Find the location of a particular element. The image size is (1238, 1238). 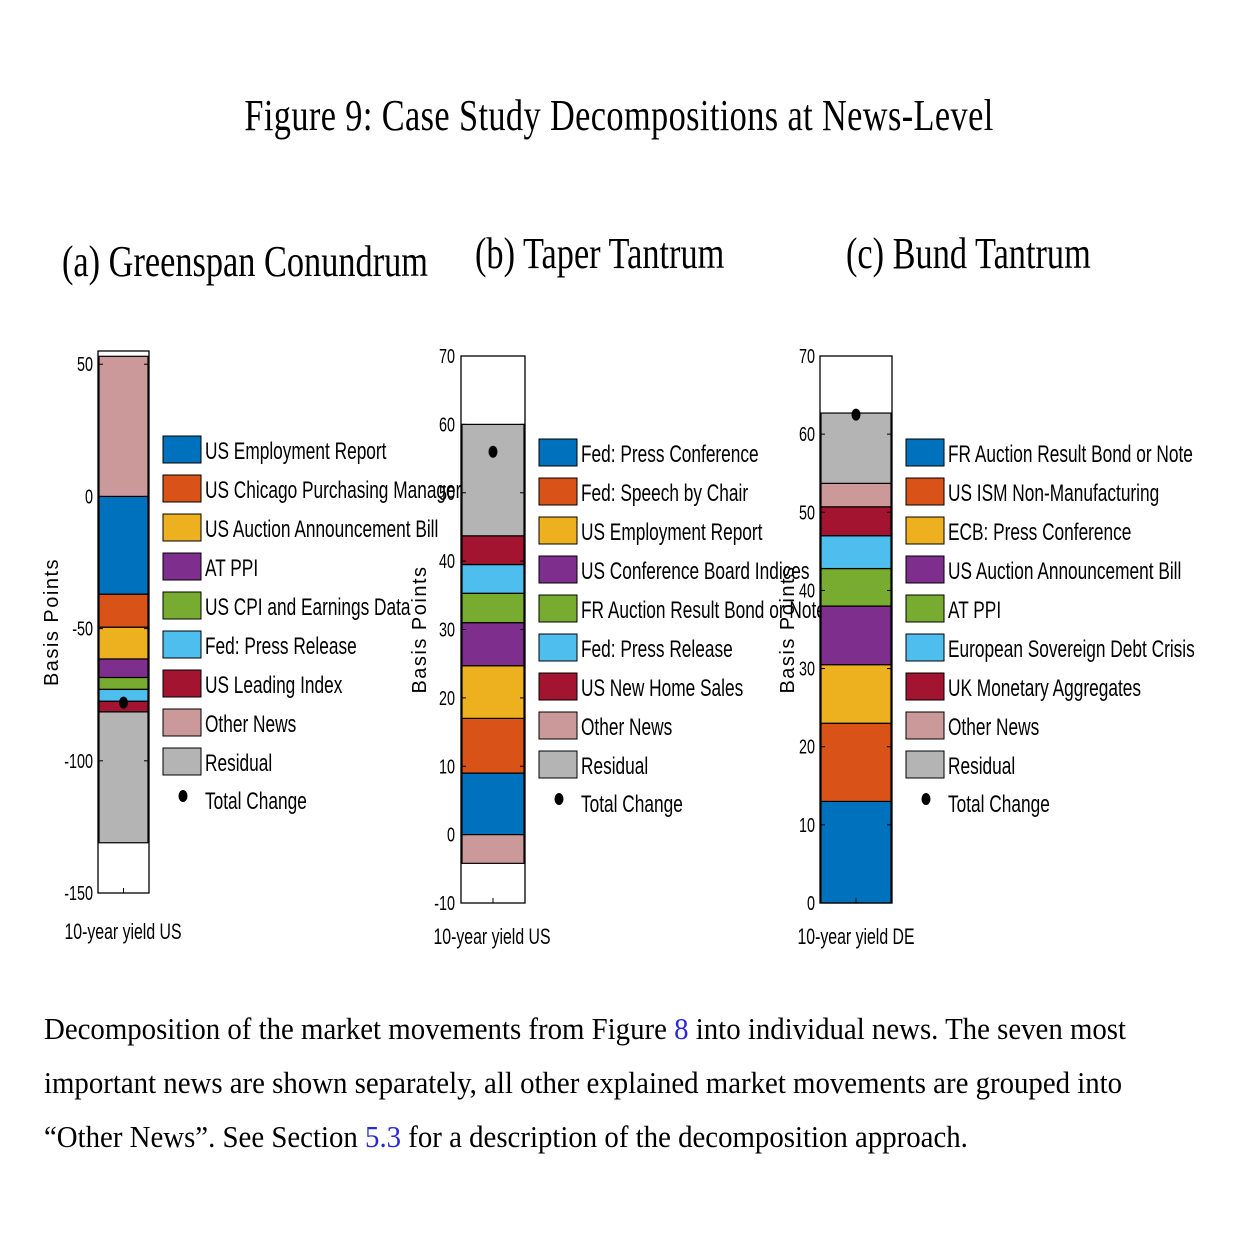

chart1-legend-total-label: Total Change is located at coordinates (256, 801).